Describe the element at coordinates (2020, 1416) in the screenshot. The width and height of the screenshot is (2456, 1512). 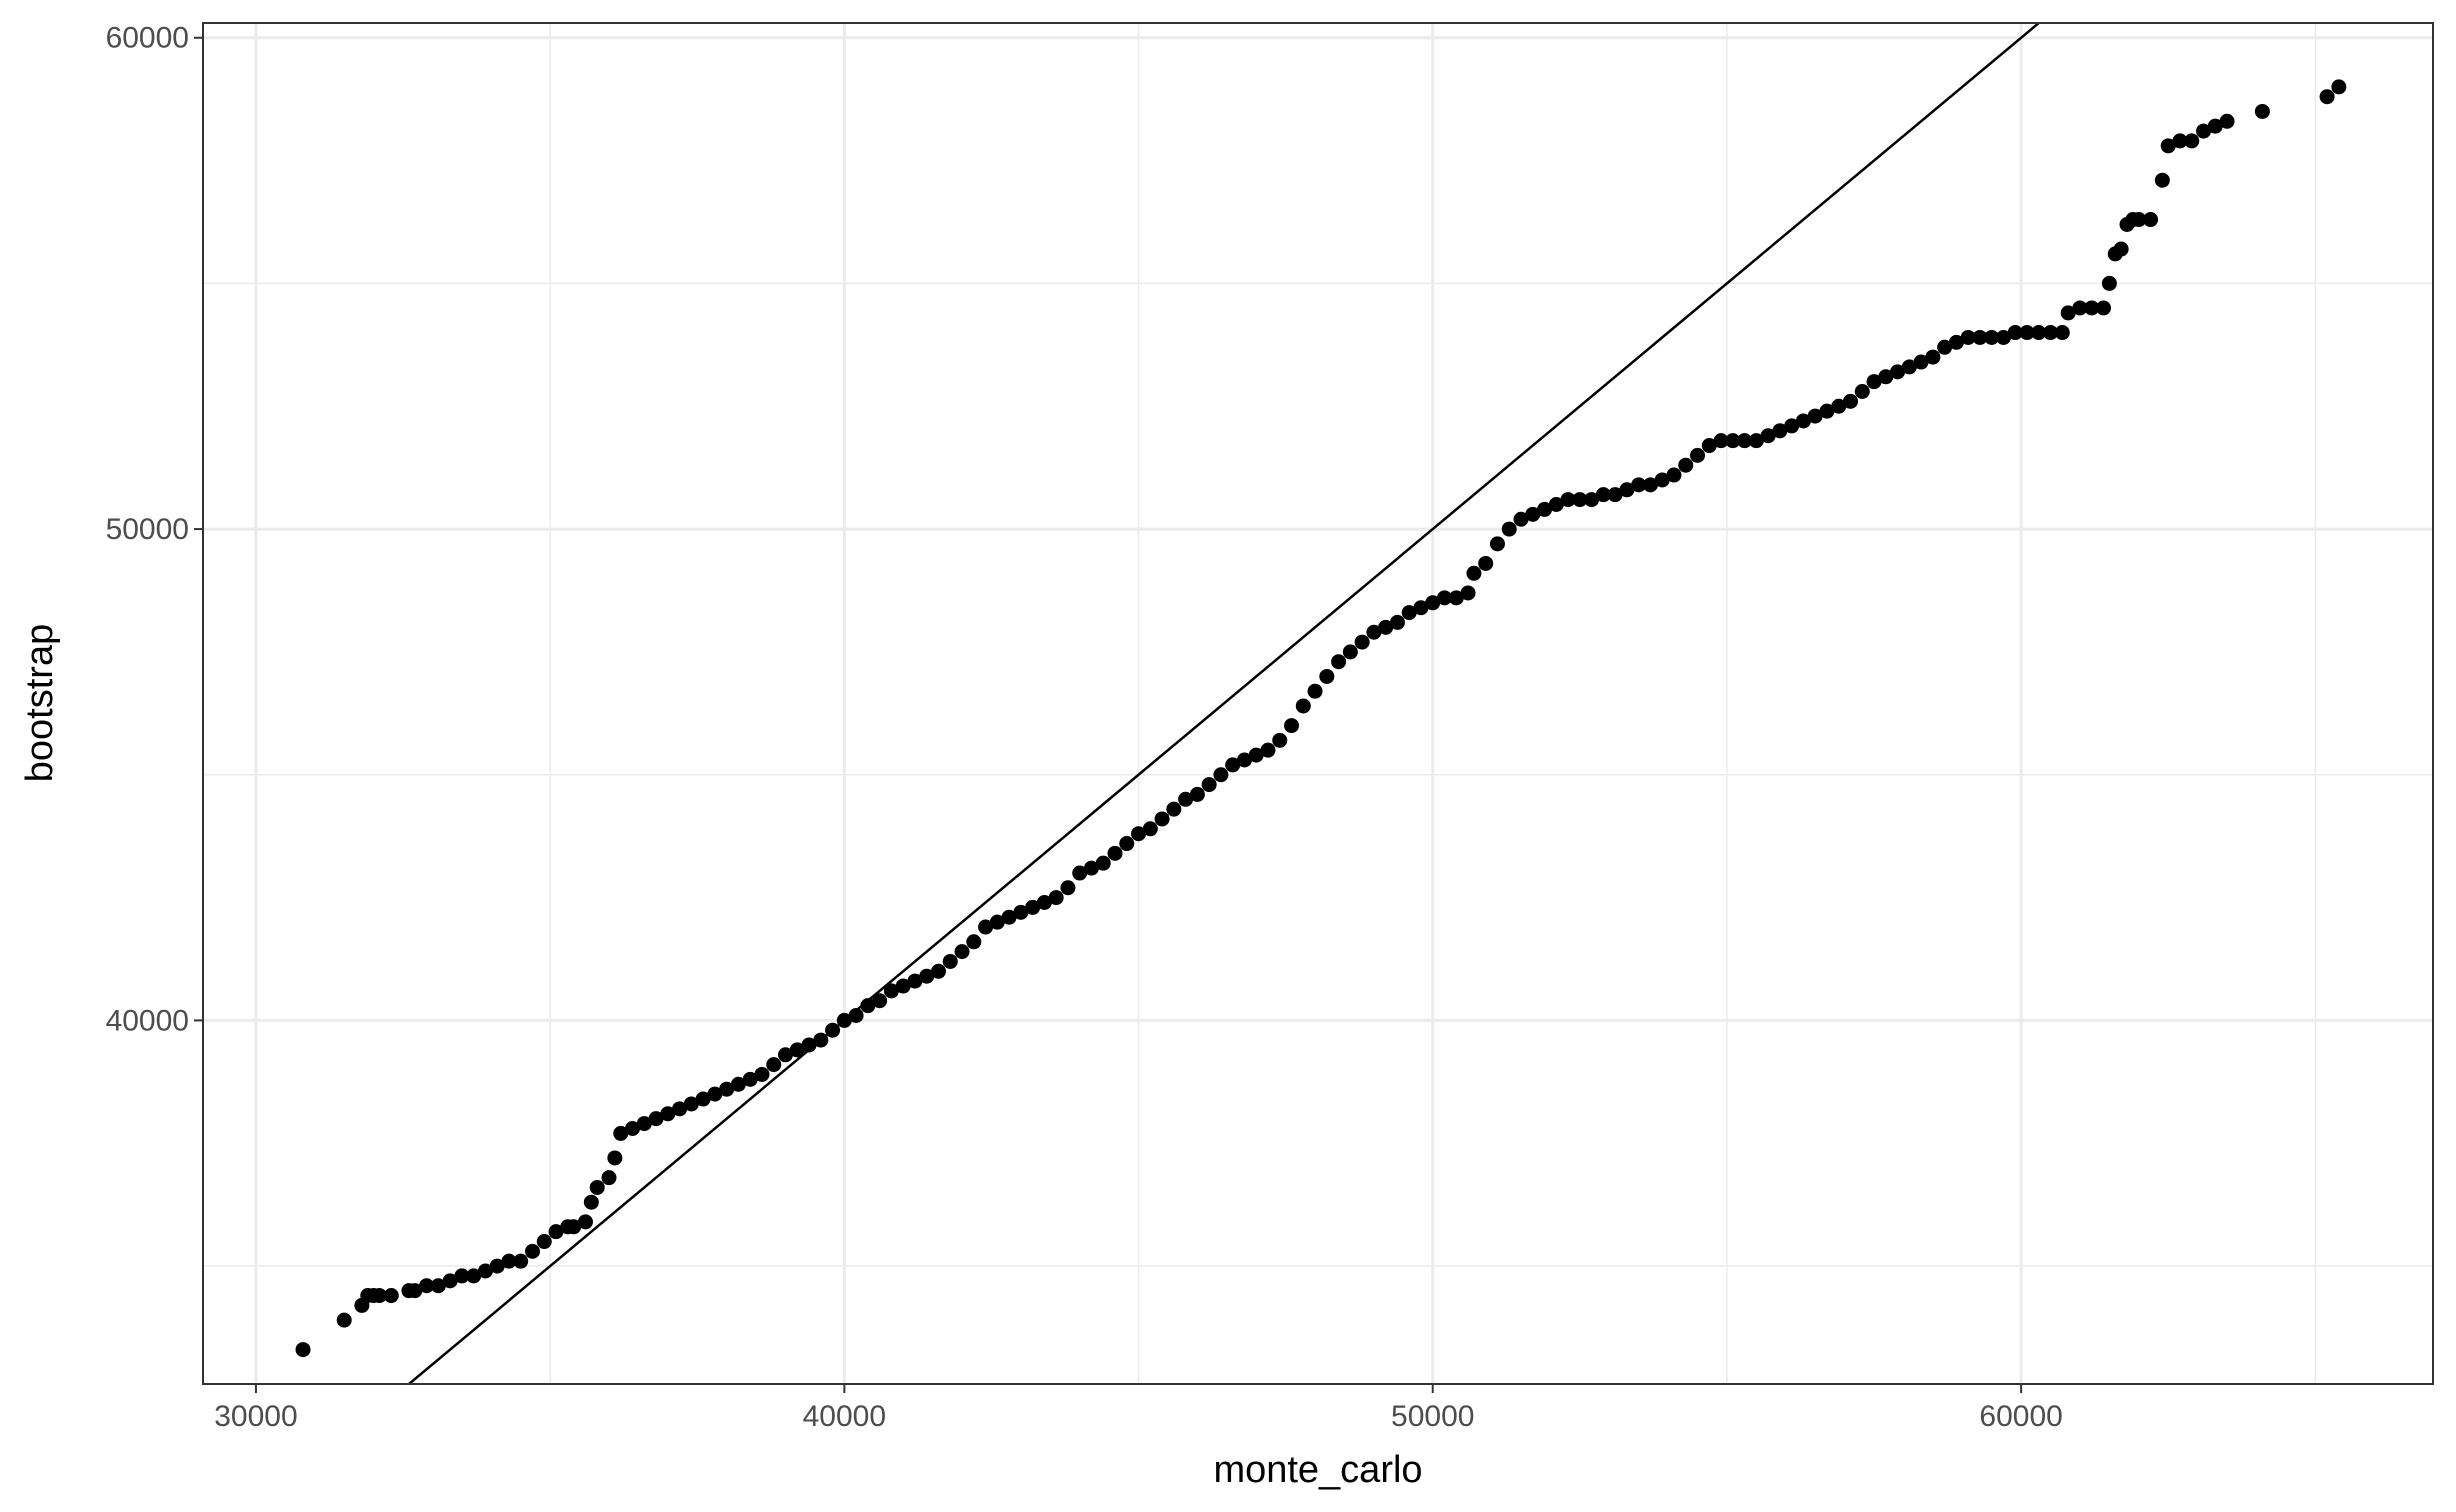
I see `x-tick-label: 60000` at that location.